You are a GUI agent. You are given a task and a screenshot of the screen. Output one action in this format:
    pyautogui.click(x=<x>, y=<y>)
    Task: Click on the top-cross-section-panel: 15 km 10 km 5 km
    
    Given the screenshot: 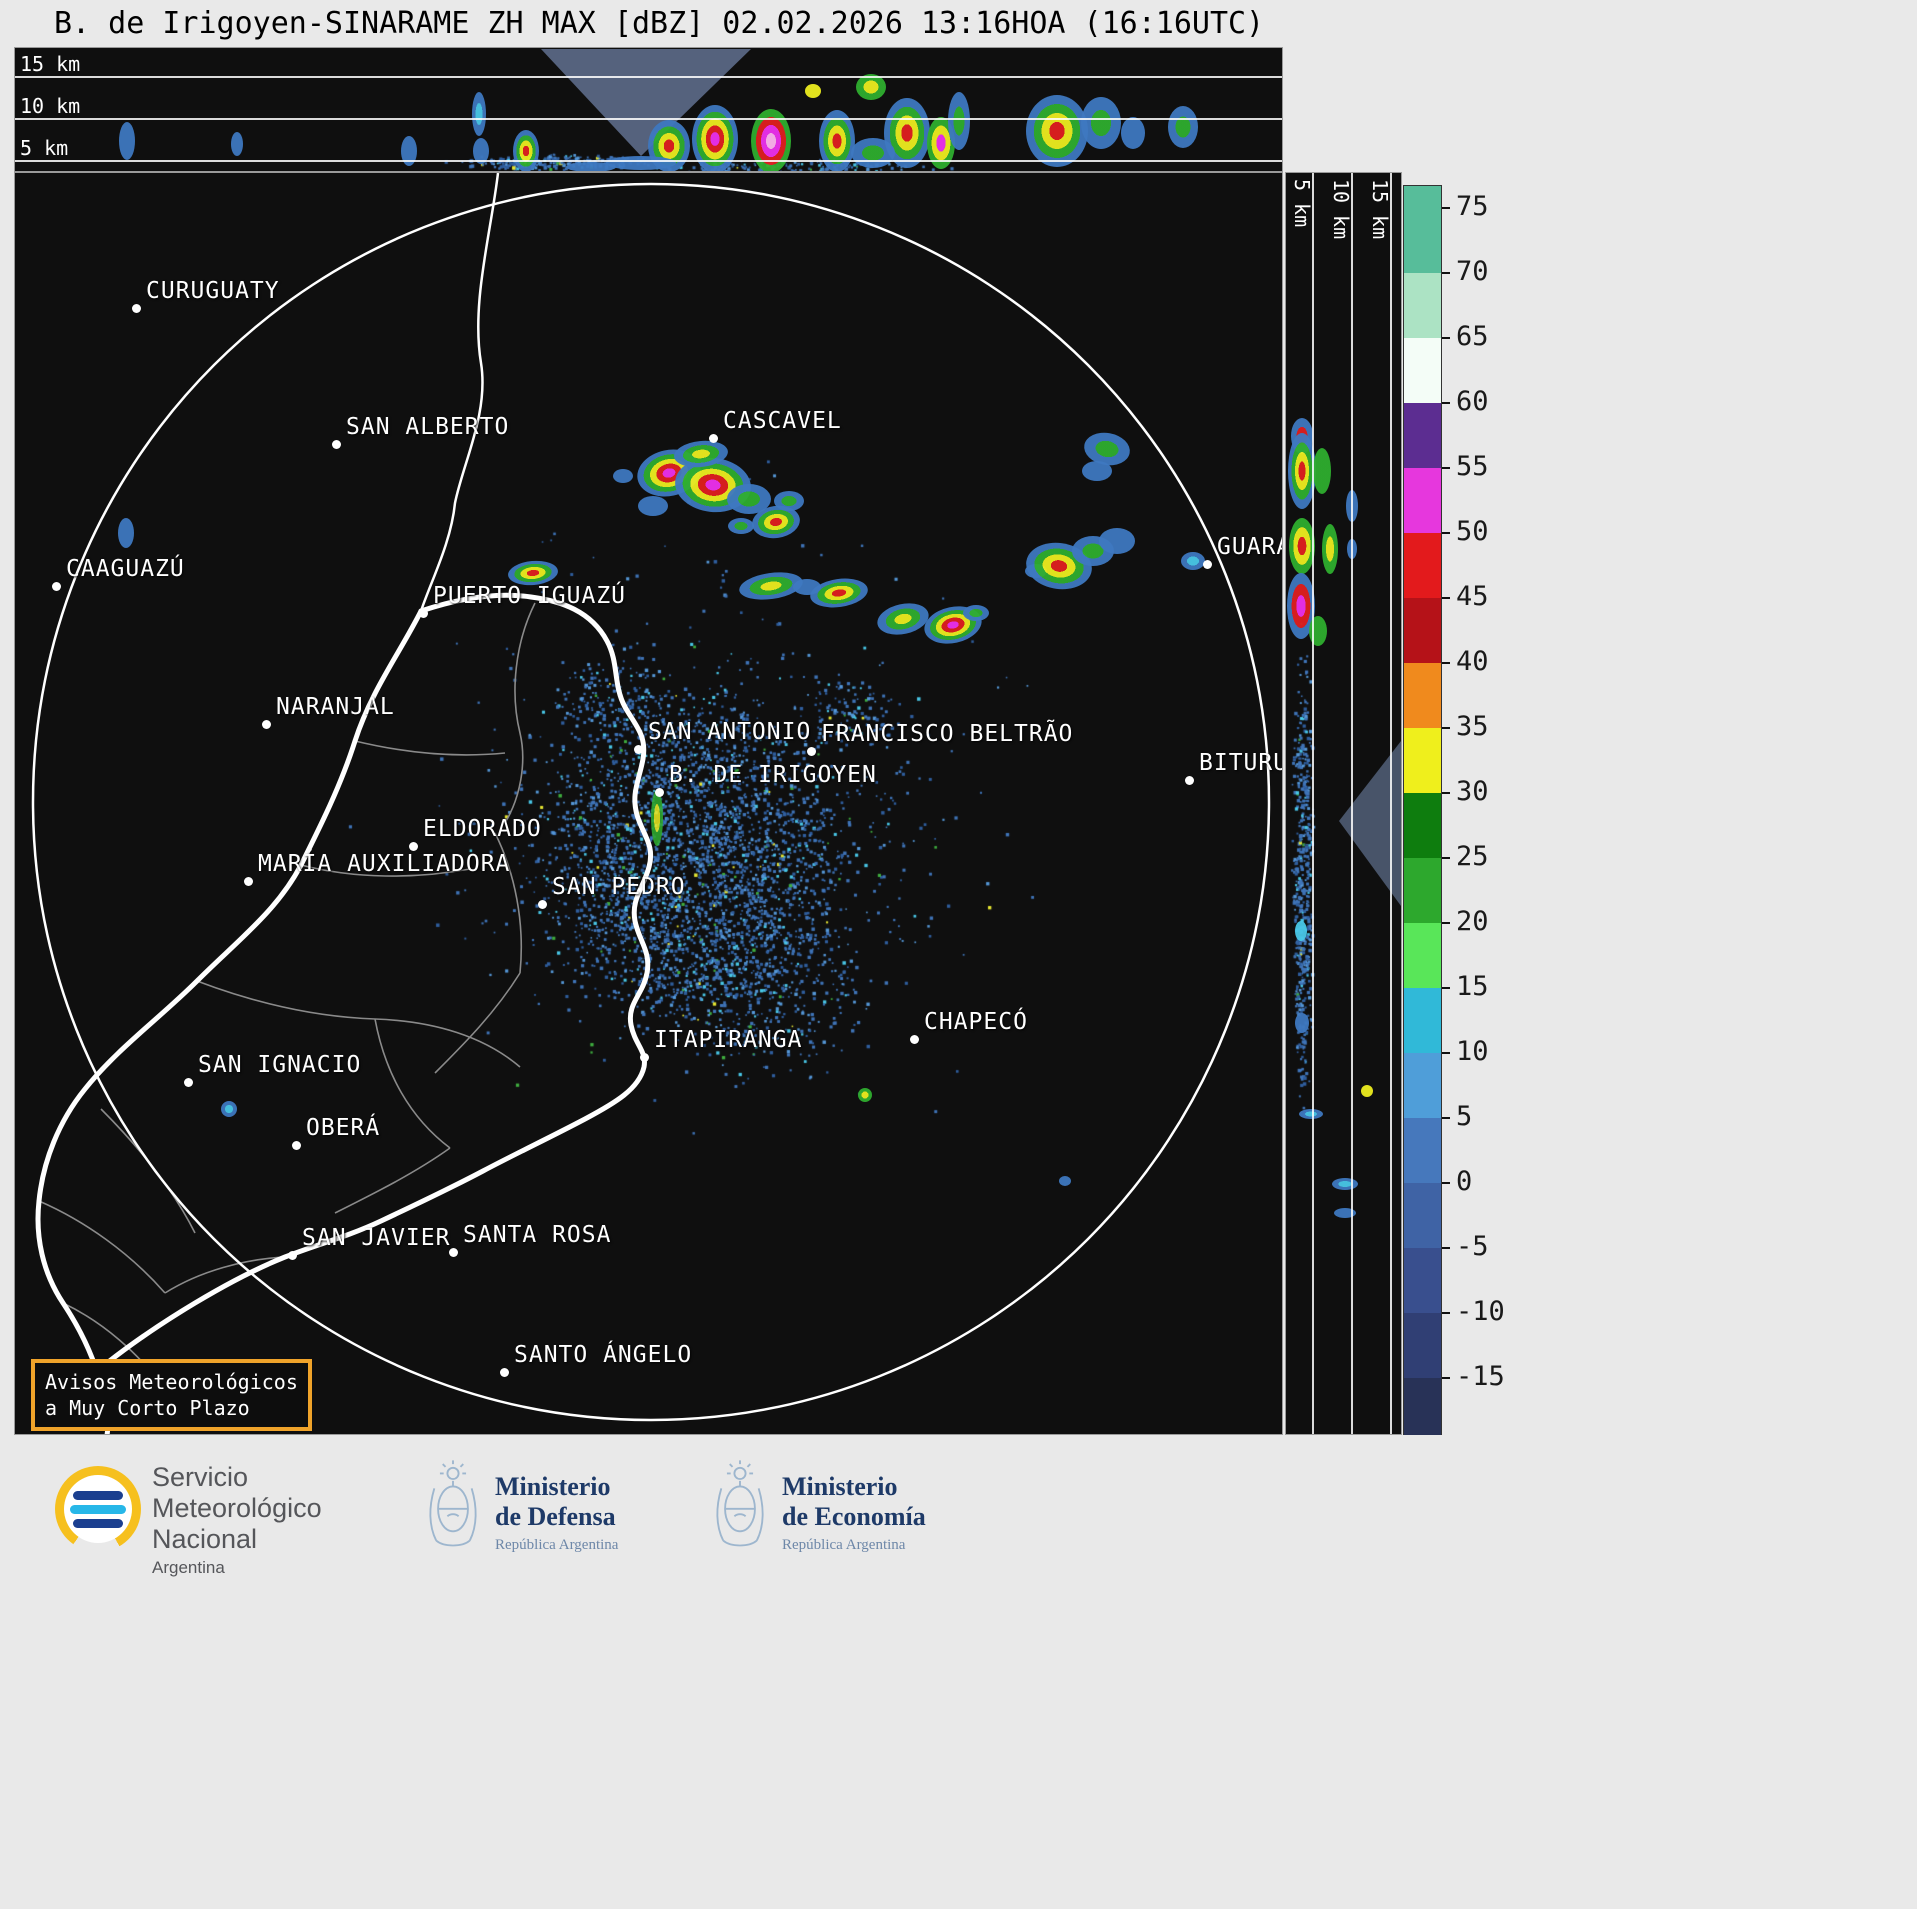 What is the action you would take?
    pyautogui.click(x=648, y=109)
    